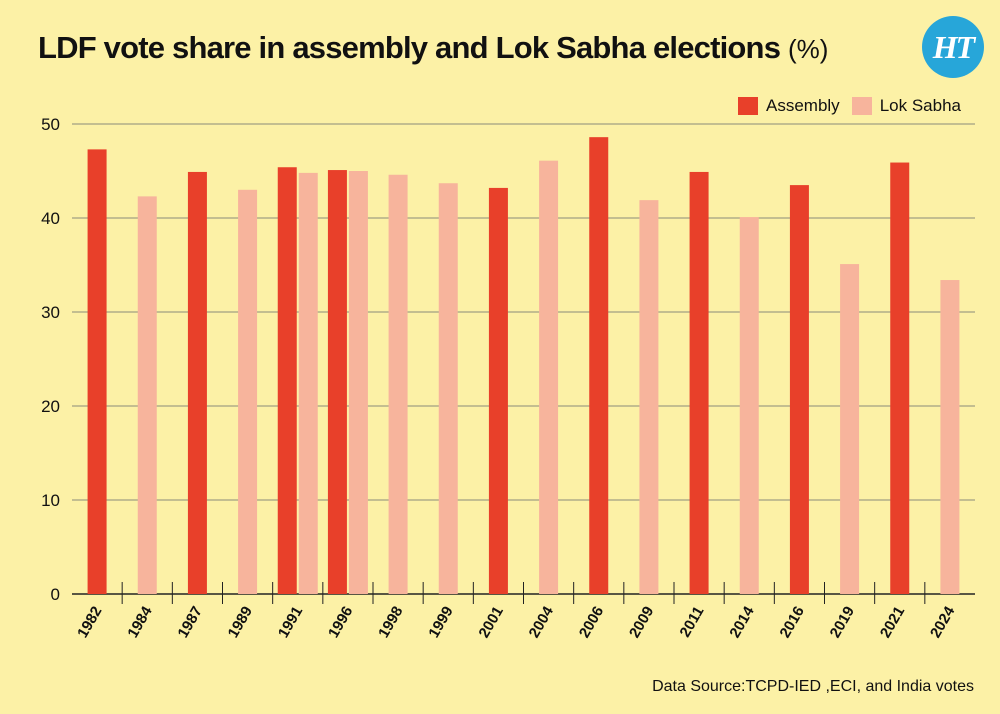 The image size is (1000, 714). I want to click on x-tick-label-2014: 2014, so click(742, 622).